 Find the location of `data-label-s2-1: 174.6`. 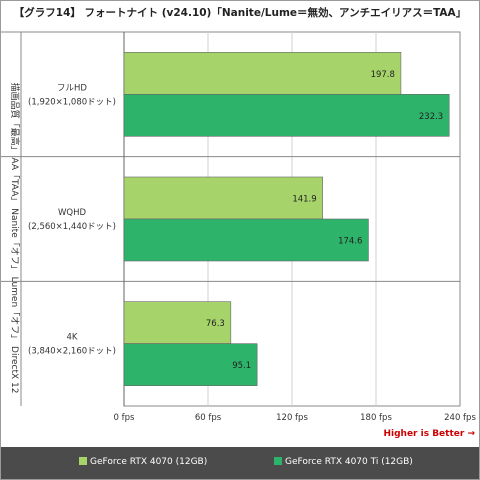

data-label-s2-1: 174.6 is located at coordinates (350, 242).